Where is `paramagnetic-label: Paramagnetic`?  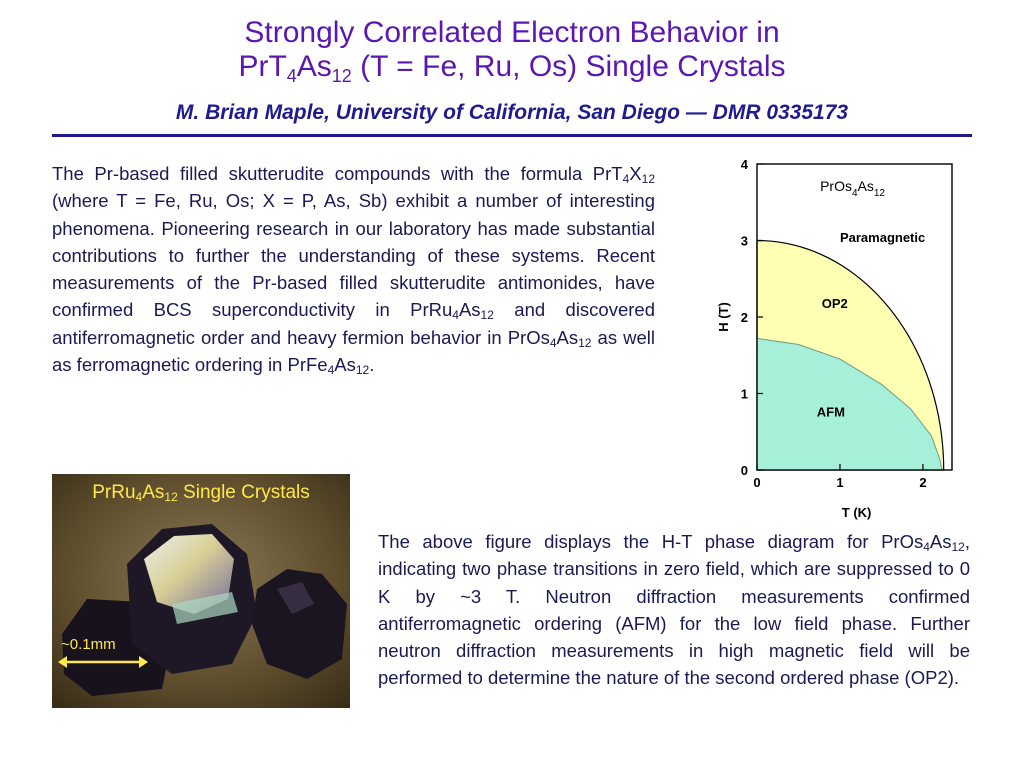 paramagnetic-label: Paramagnetic is located at coordinates (882, 237).